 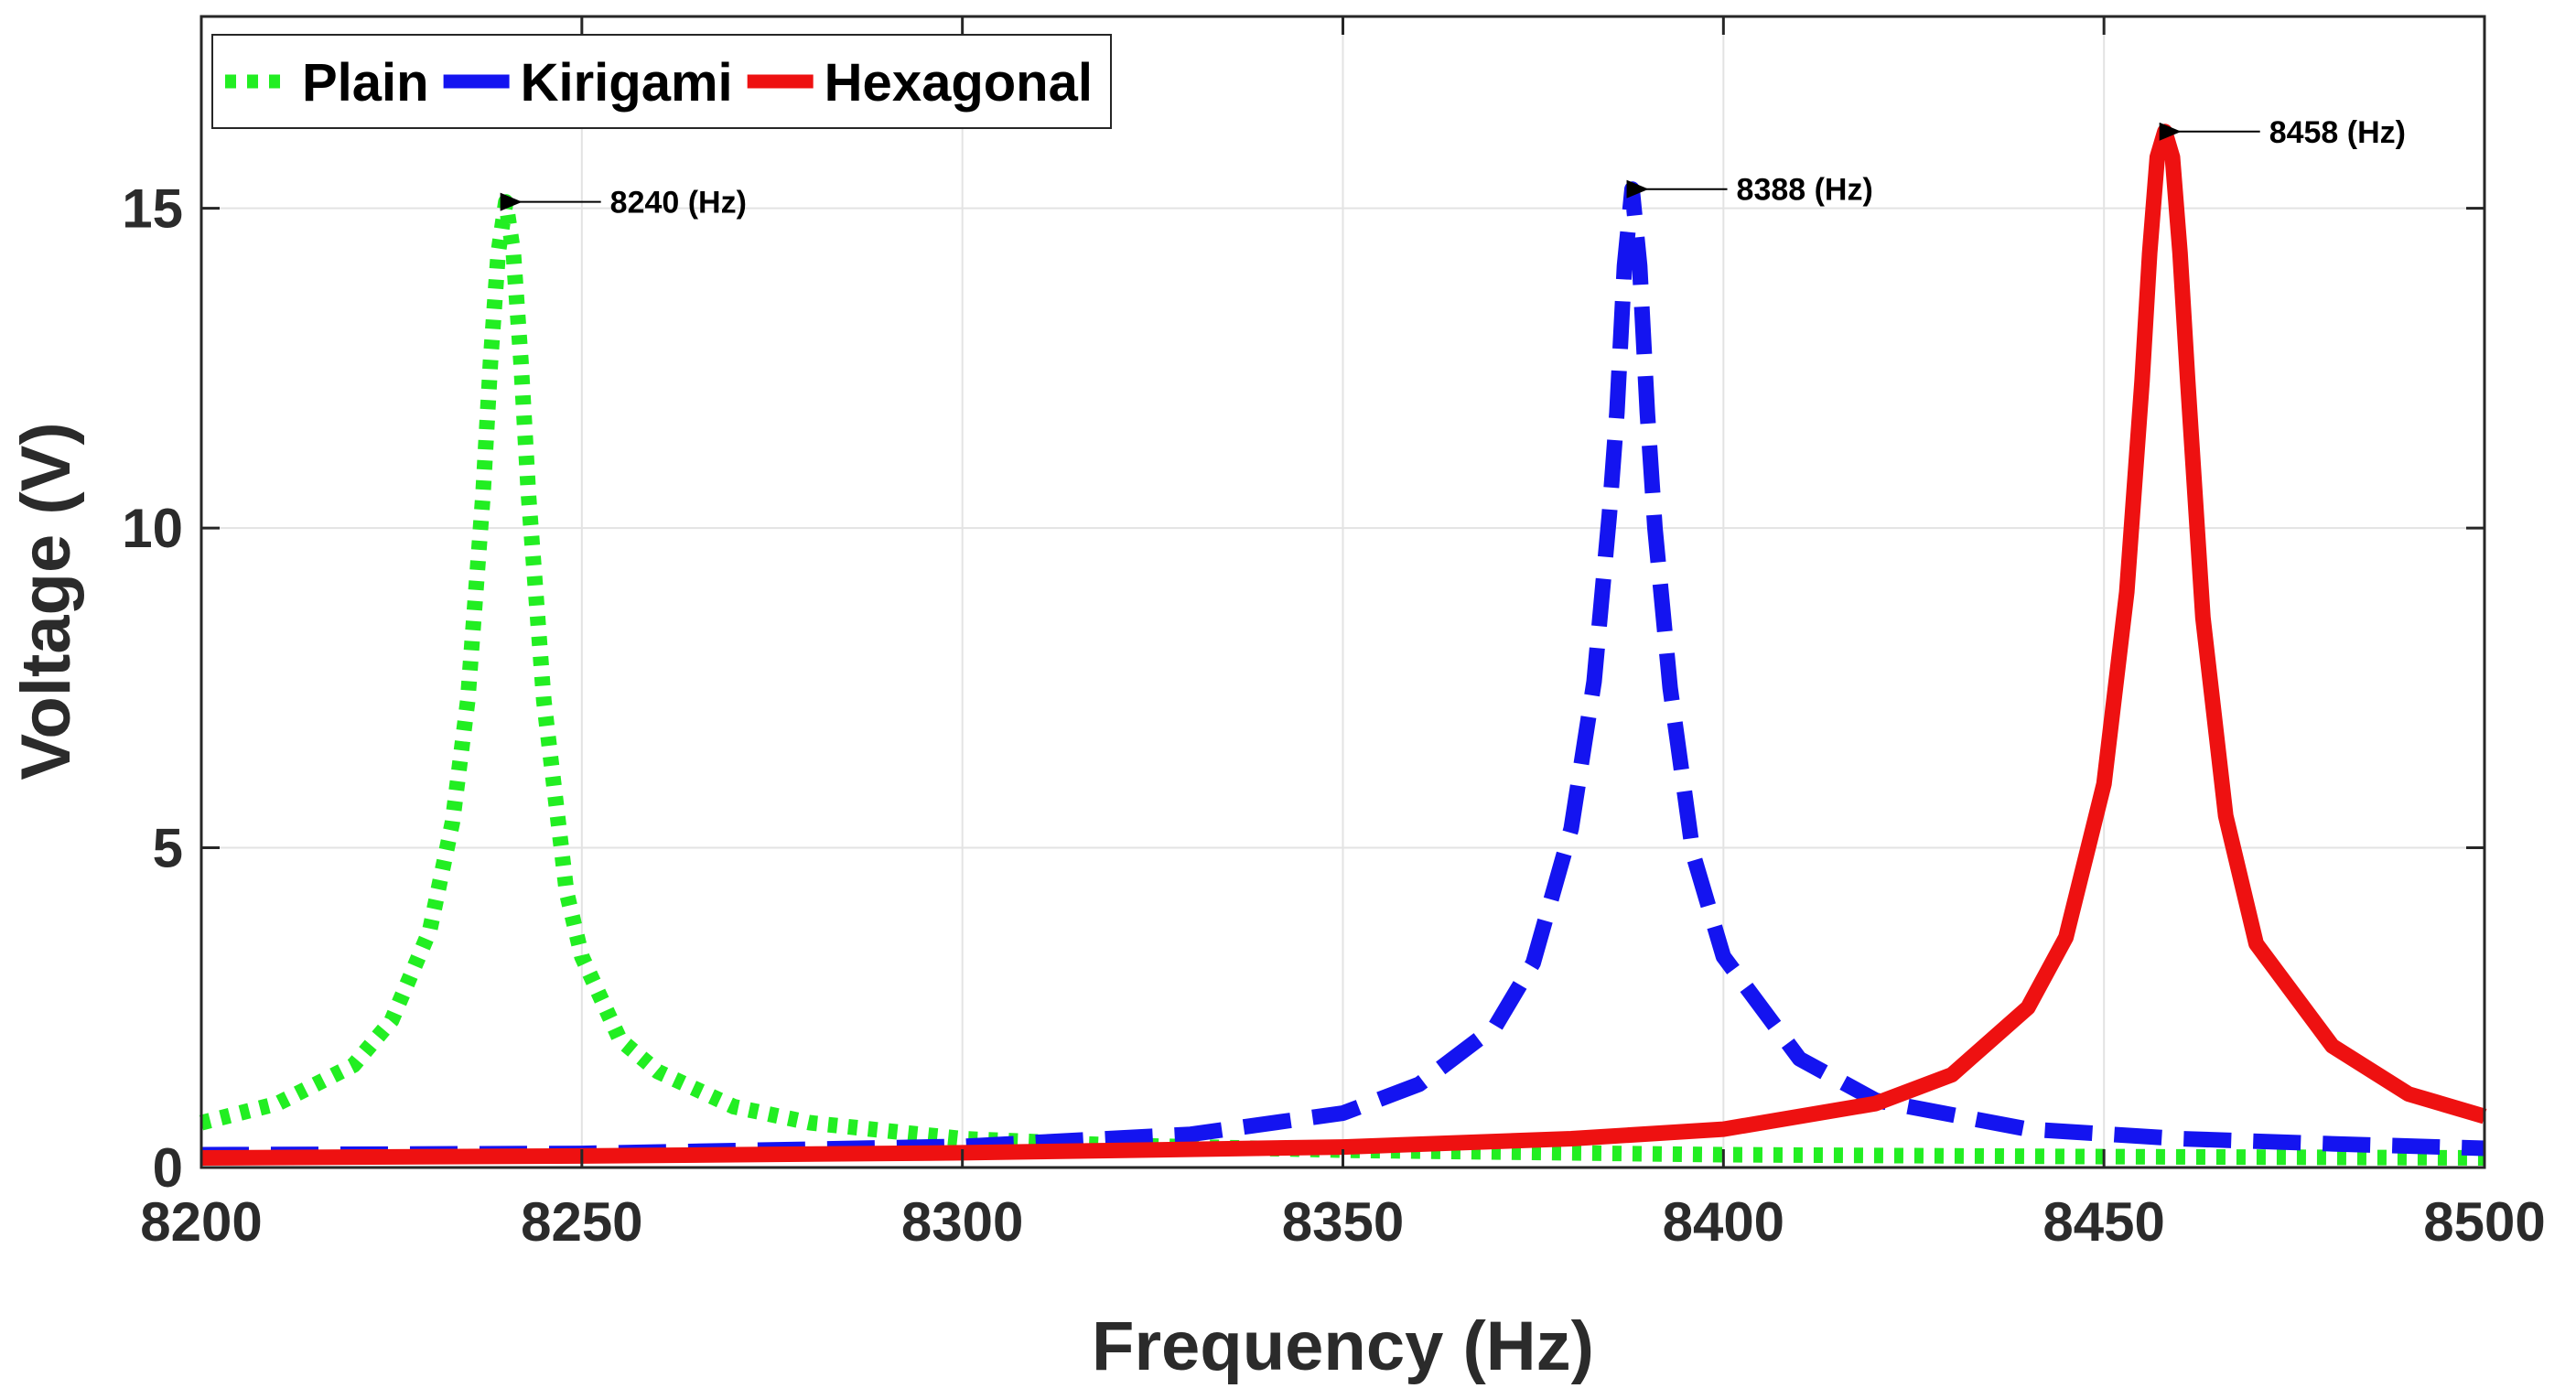 I want to click on annotation-label: 8458 (Hz), so click(x=2337, y=132).